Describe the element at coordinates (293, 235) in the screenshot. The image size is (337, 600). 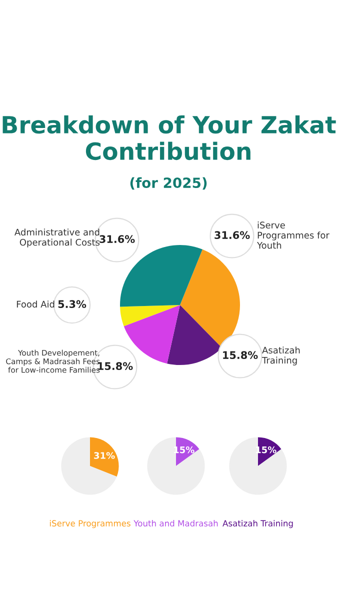
I see `slice-label: iServe Programmes for Youth` at that location.